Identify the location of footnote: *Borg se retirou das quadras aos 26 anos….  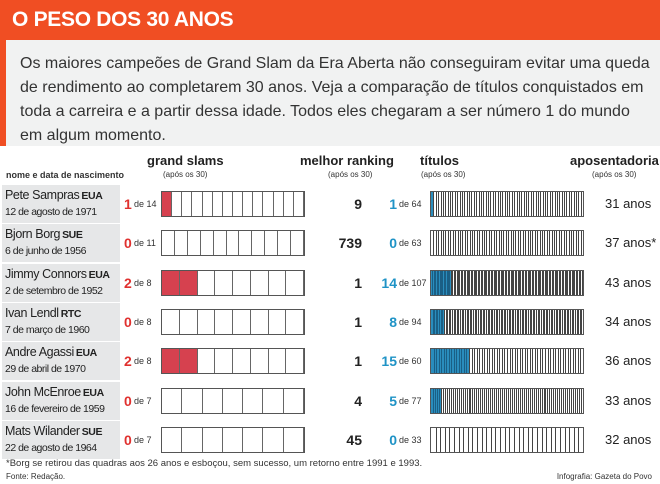
(214, 463).